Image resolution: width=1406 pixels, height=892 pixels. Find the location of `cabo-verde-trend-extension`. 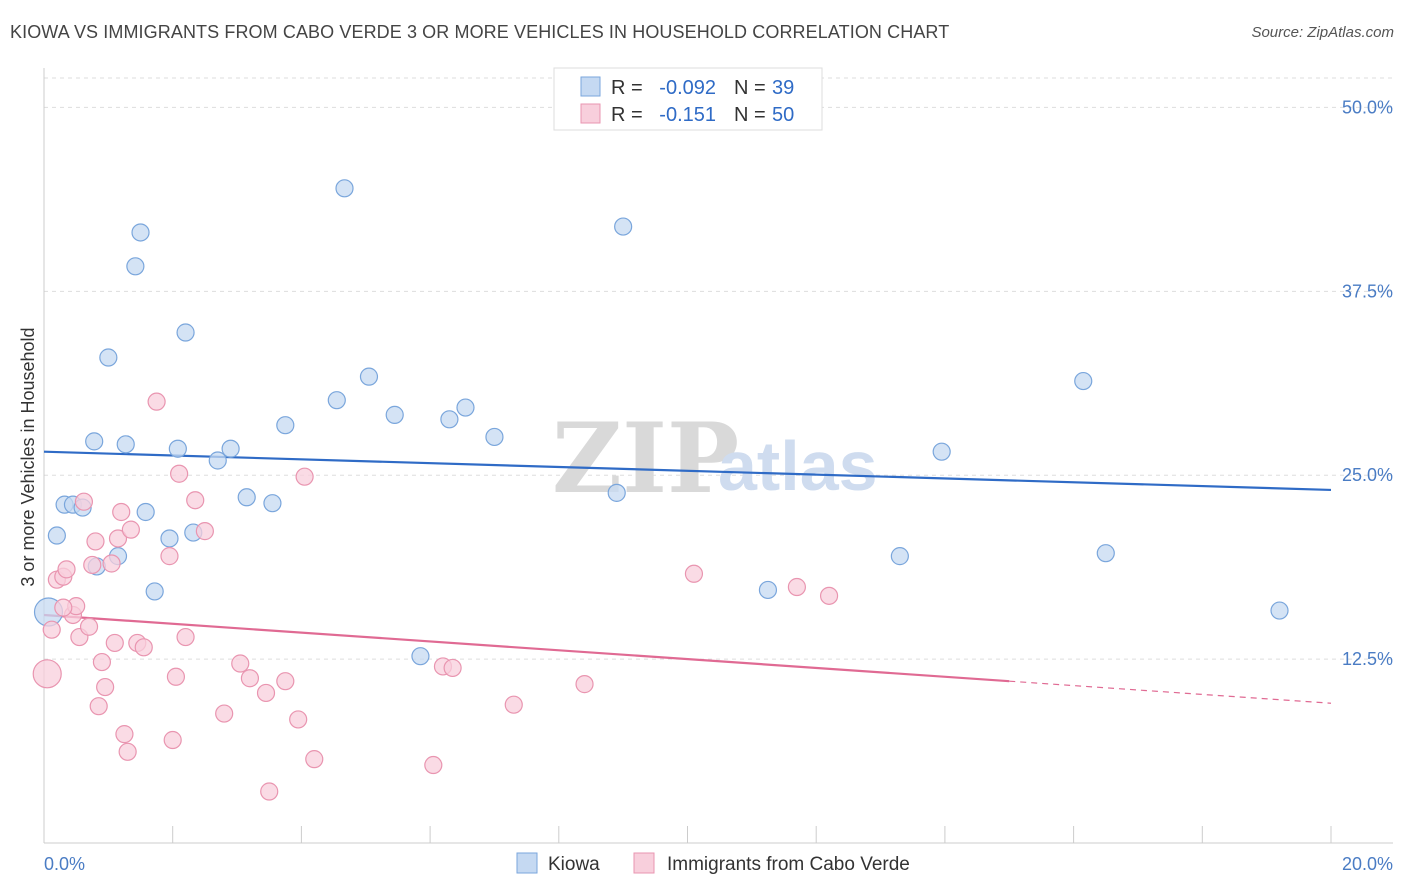

cabo-verde-trend-extension is located at coordinates (1170, 692).